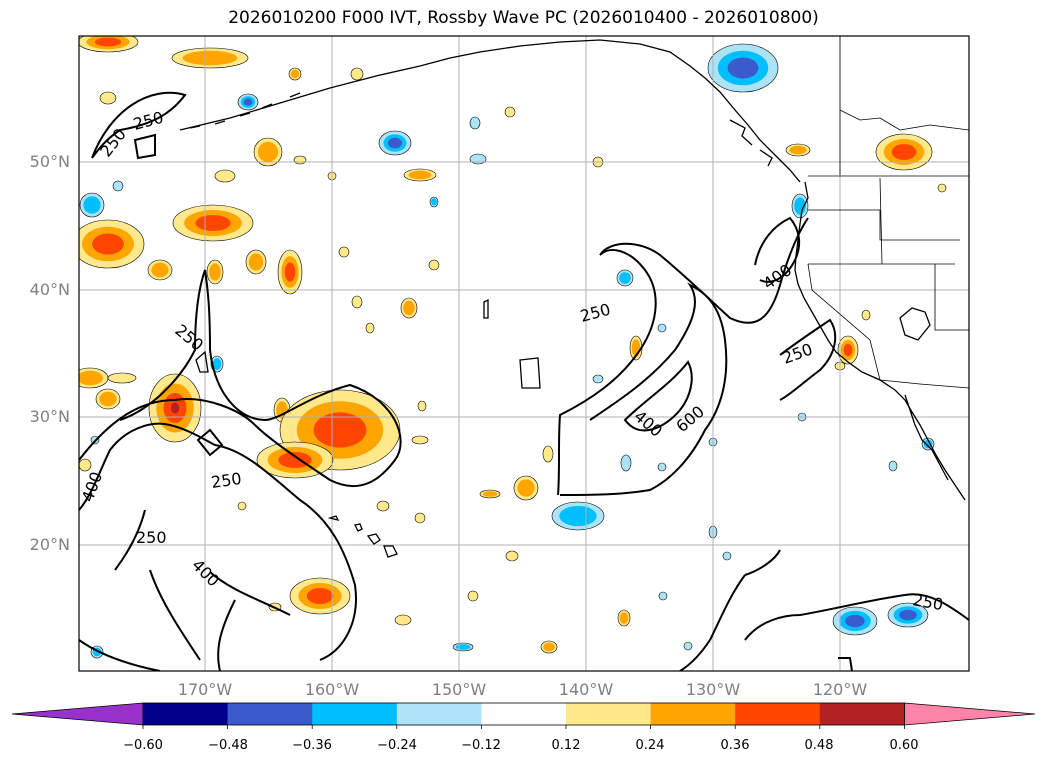 The width and height of the screenshot is (1047, 765). I want to click on bc-islands, so click(751, 143).